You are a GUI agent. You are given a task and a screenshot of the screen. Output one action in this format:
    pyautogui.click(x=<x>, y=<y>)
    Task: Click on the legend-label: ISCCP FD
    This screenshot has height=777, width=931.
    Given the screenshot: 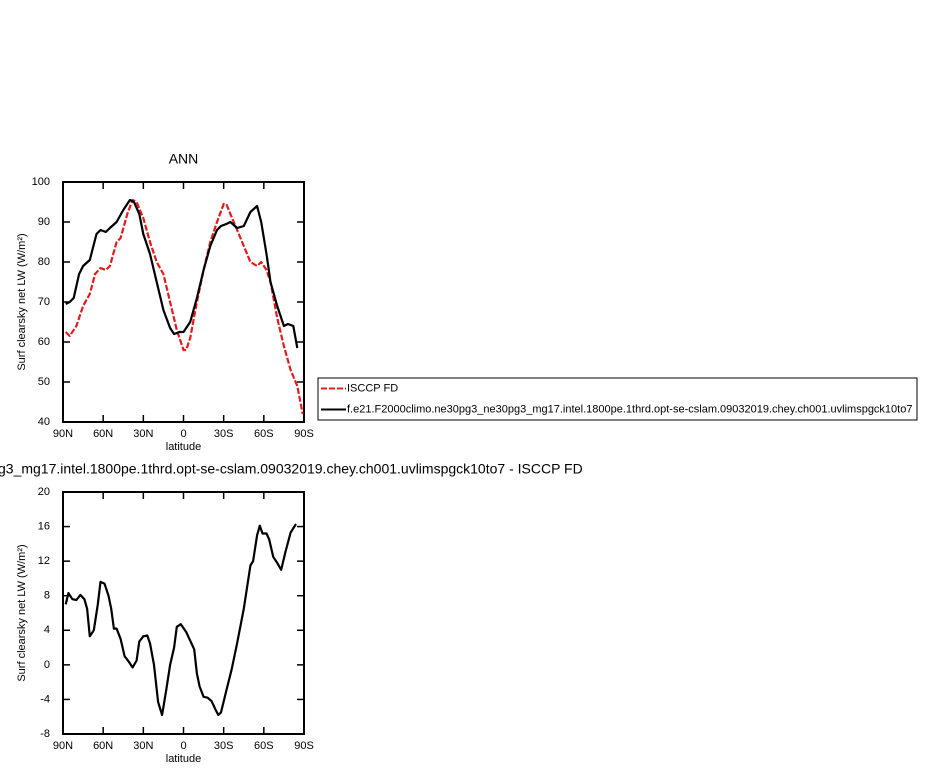 What is the action you would take?
    pyautogui.click(x=372, y=388)
    